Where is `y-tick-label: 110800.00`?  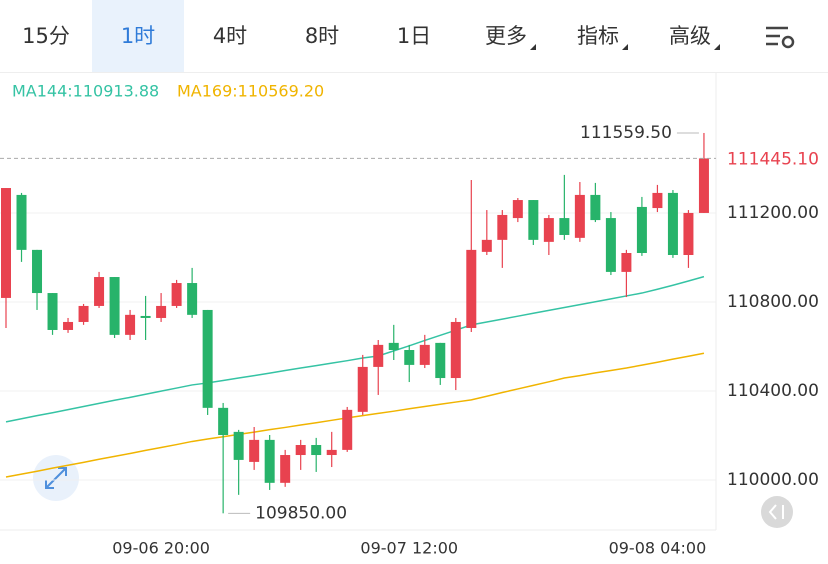
y-tick-label: 110800.00 is located at coordinates (773, 302).